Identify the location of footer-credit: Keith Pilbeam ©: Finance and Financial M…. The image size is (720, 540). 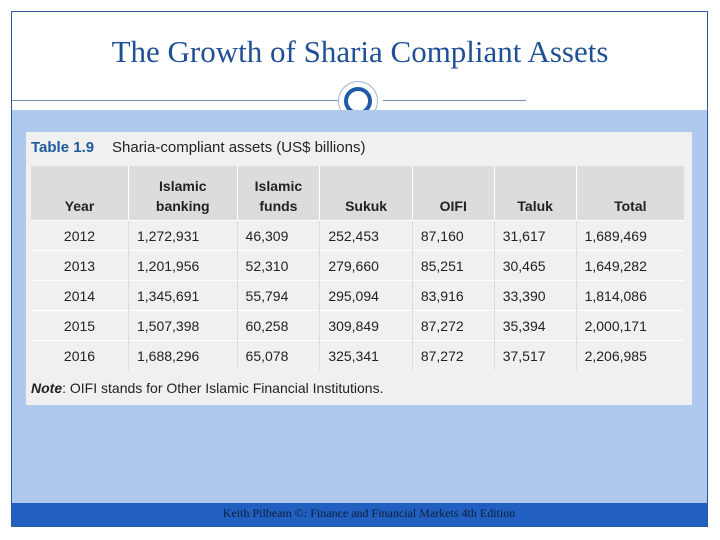
(369, 513).